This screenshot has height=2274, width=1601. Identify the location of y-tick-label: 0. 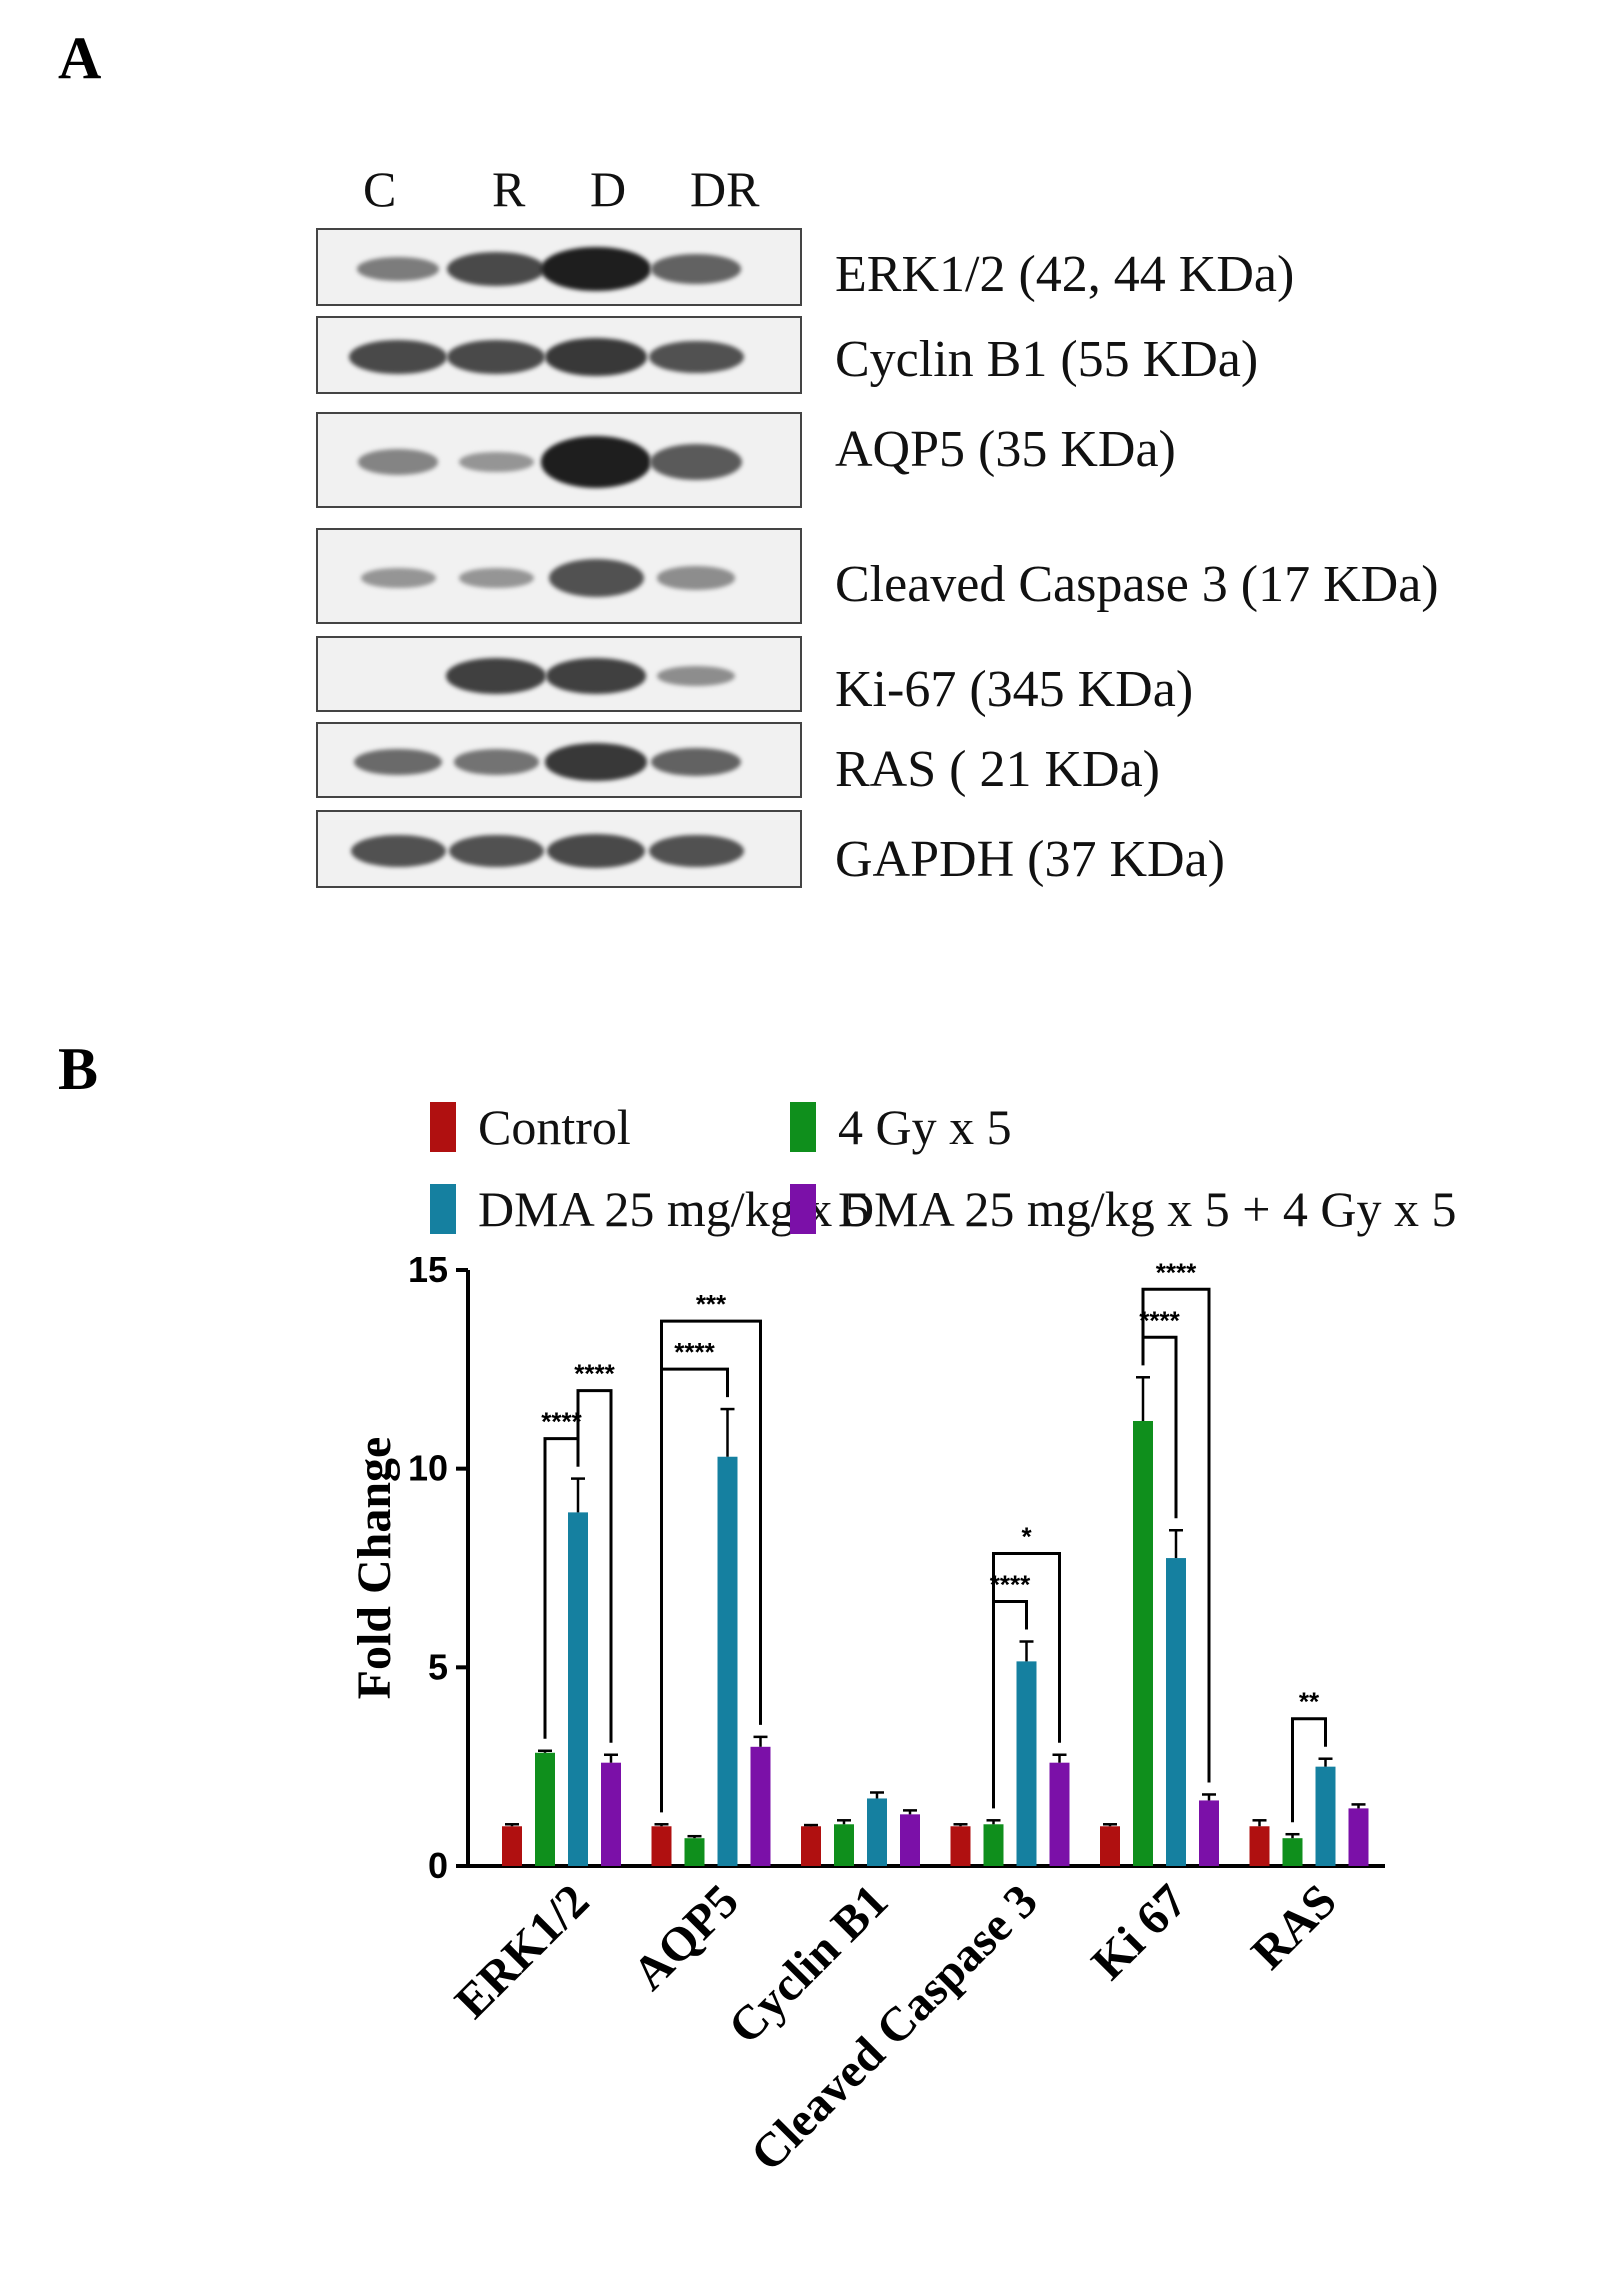
(438, 1865).